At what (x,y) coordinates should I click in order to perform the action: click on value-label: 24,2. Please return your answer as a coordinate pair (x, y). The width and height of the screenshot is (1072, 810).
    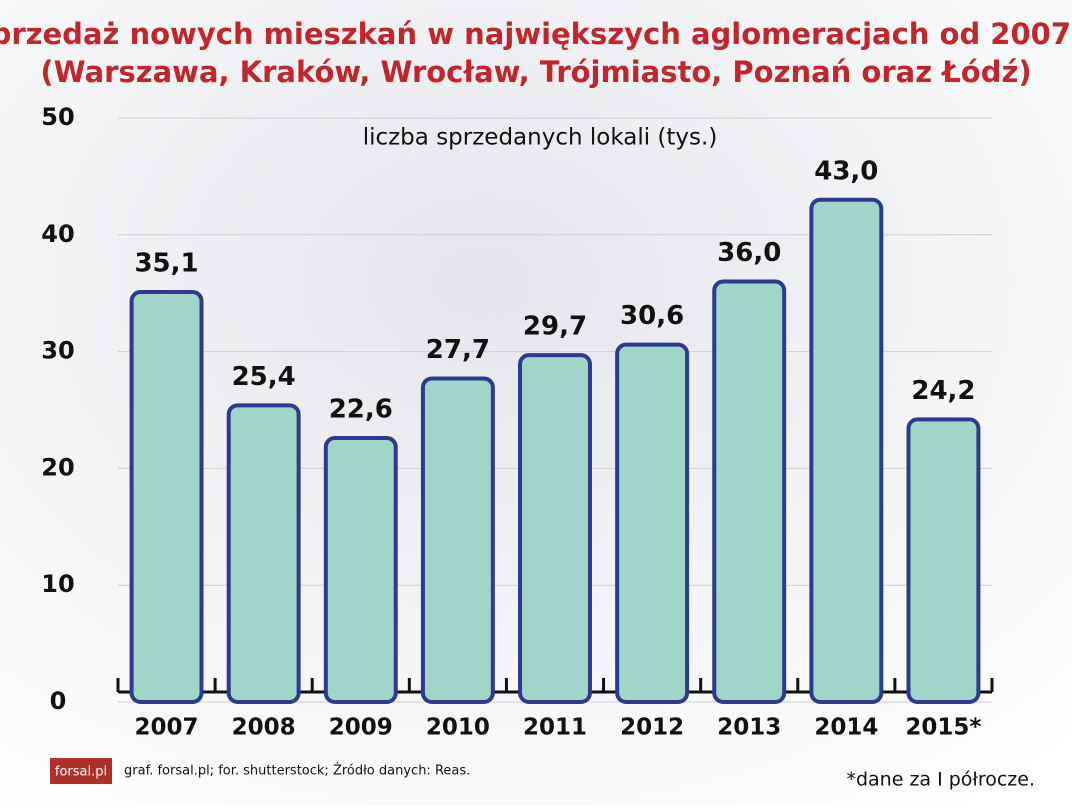
    Looking at the image, I should click on (943, 391).